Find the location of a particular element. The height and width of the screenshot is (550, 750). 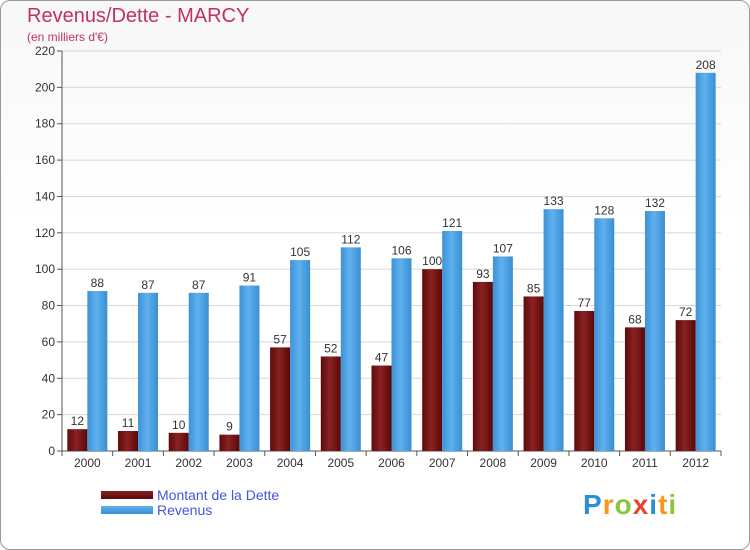

x-tick-label: 2011 is located at coordinates (645, 463).